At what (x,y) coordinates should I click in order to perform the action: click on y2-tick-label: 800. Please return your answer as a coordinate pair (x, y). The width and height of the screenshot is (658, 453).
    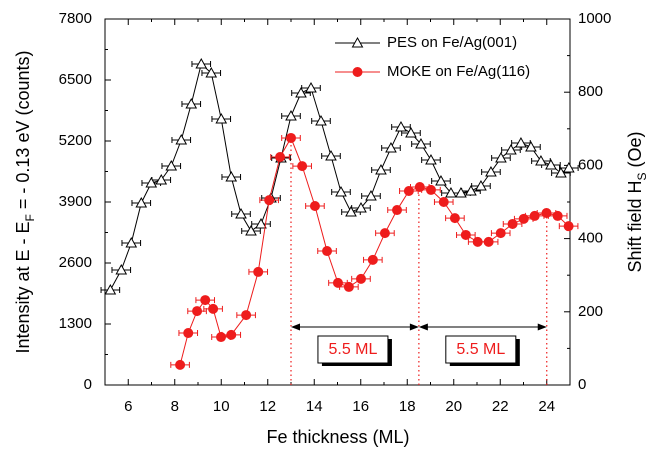
    Looking at the image, I should click on (590, 91).